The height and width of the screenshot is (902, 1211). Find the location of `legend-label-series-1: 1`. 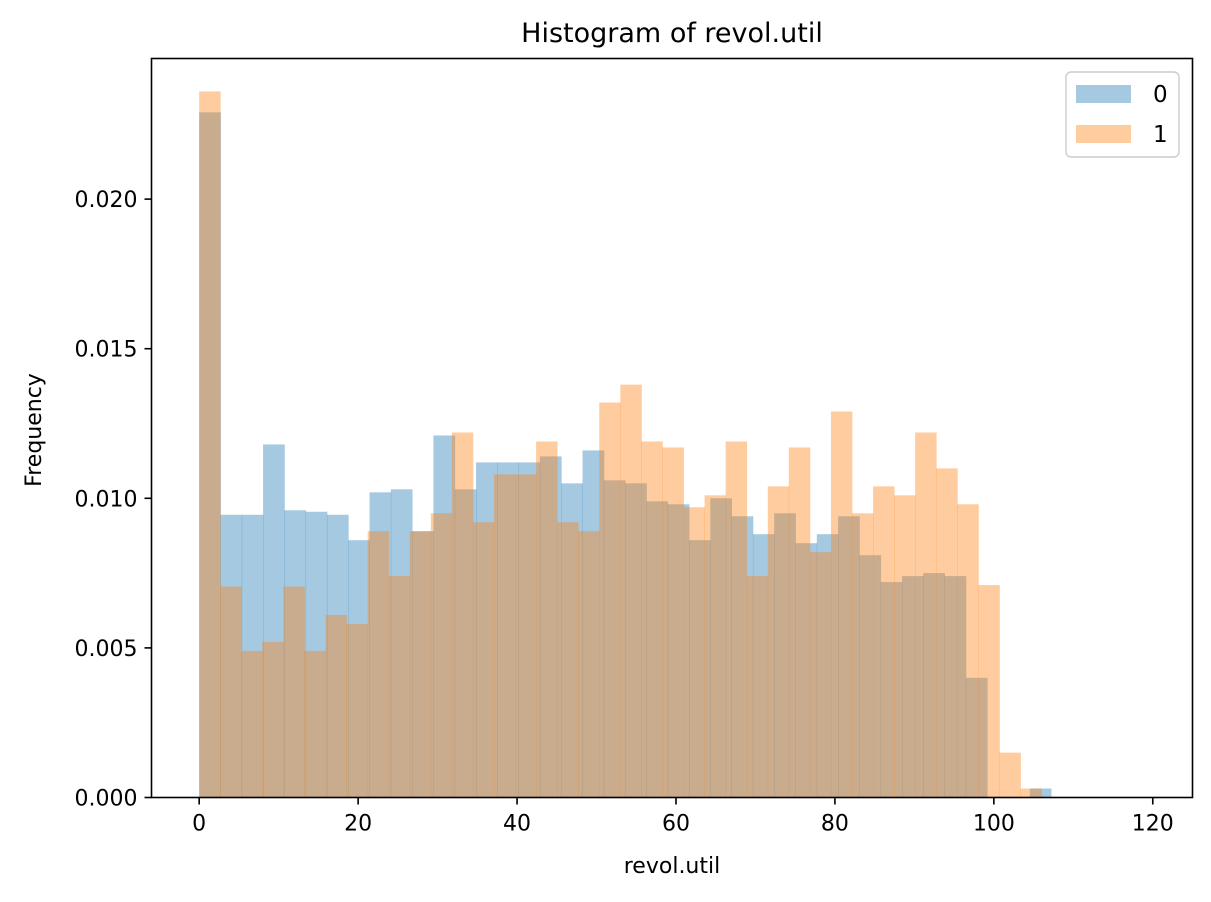

legend-label-series-1: 1 is located at coordinates (1160, 135).